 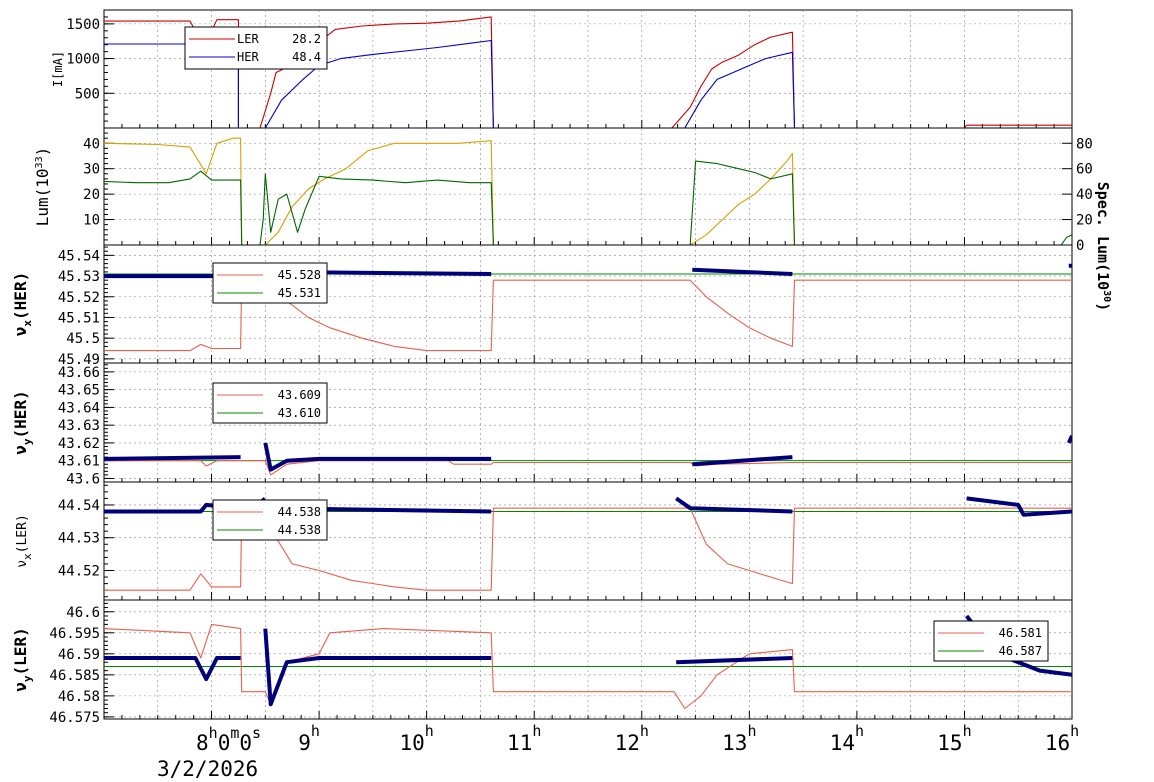 I want to click on x-tick-label: 15h, so click(x=954, y=738).